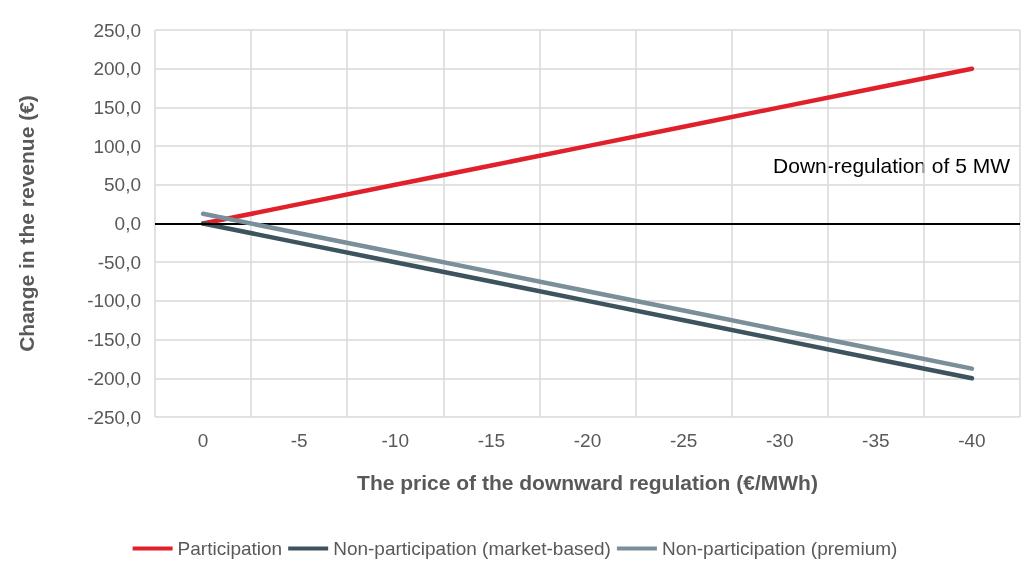  I want to click on x-tick-label: 0, so click(203, 440).